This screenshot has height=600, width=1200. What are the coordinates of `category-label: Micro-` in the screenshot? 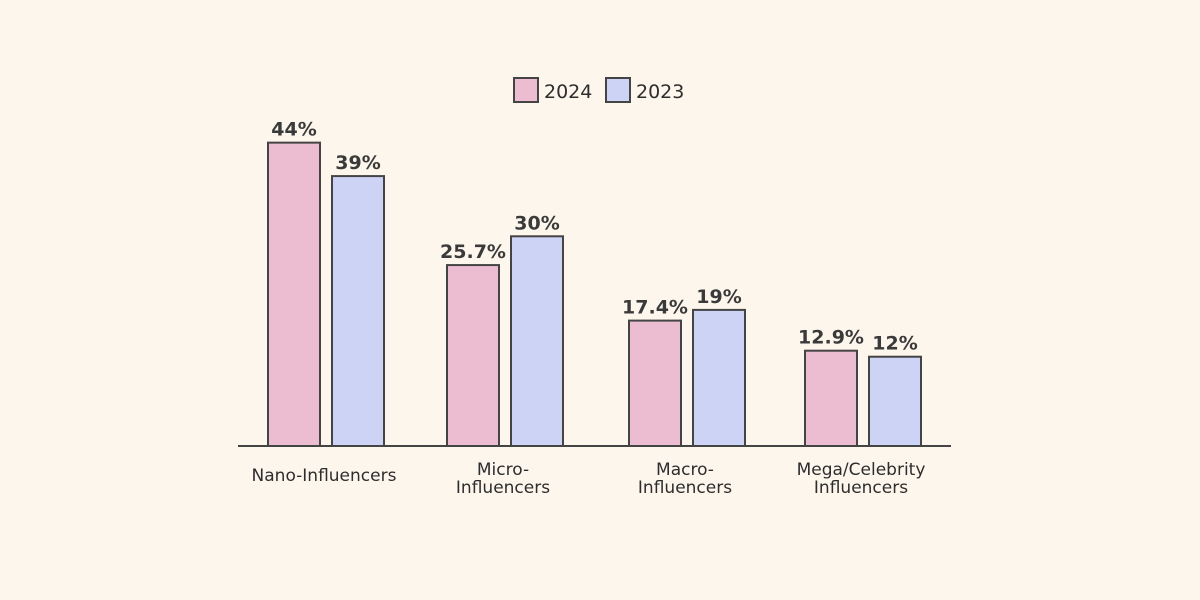 It's located at (503, 470).